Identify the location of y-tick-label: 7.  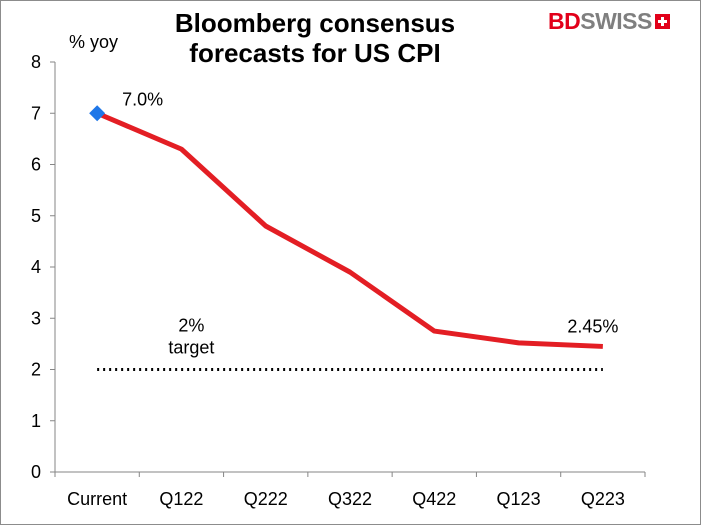
(36, 113).